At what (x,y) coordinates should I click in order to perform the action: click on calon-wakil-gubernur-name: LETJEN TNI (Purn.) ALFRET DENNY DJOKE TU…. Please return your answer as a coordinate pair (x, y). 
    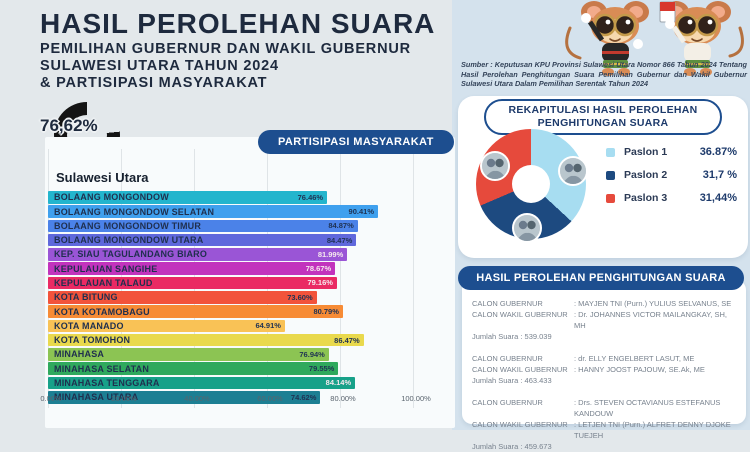
    Looking at the image, I should click on (656, 430).